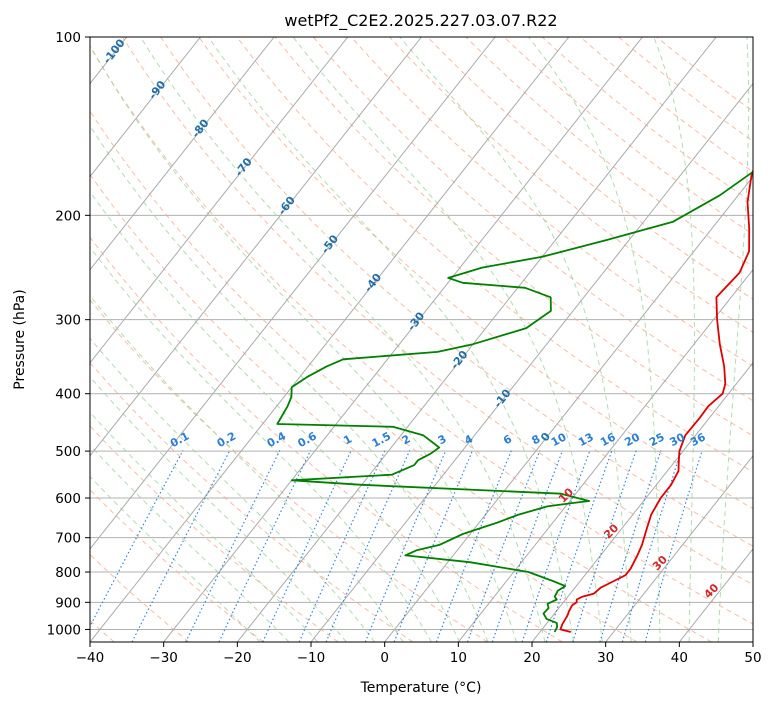 This screenshot has width=775, height=708. What do you see at coordinates (68, 452) in the screenshot?
I see `y-tick-label: 500` at bounding box center [68, 452].